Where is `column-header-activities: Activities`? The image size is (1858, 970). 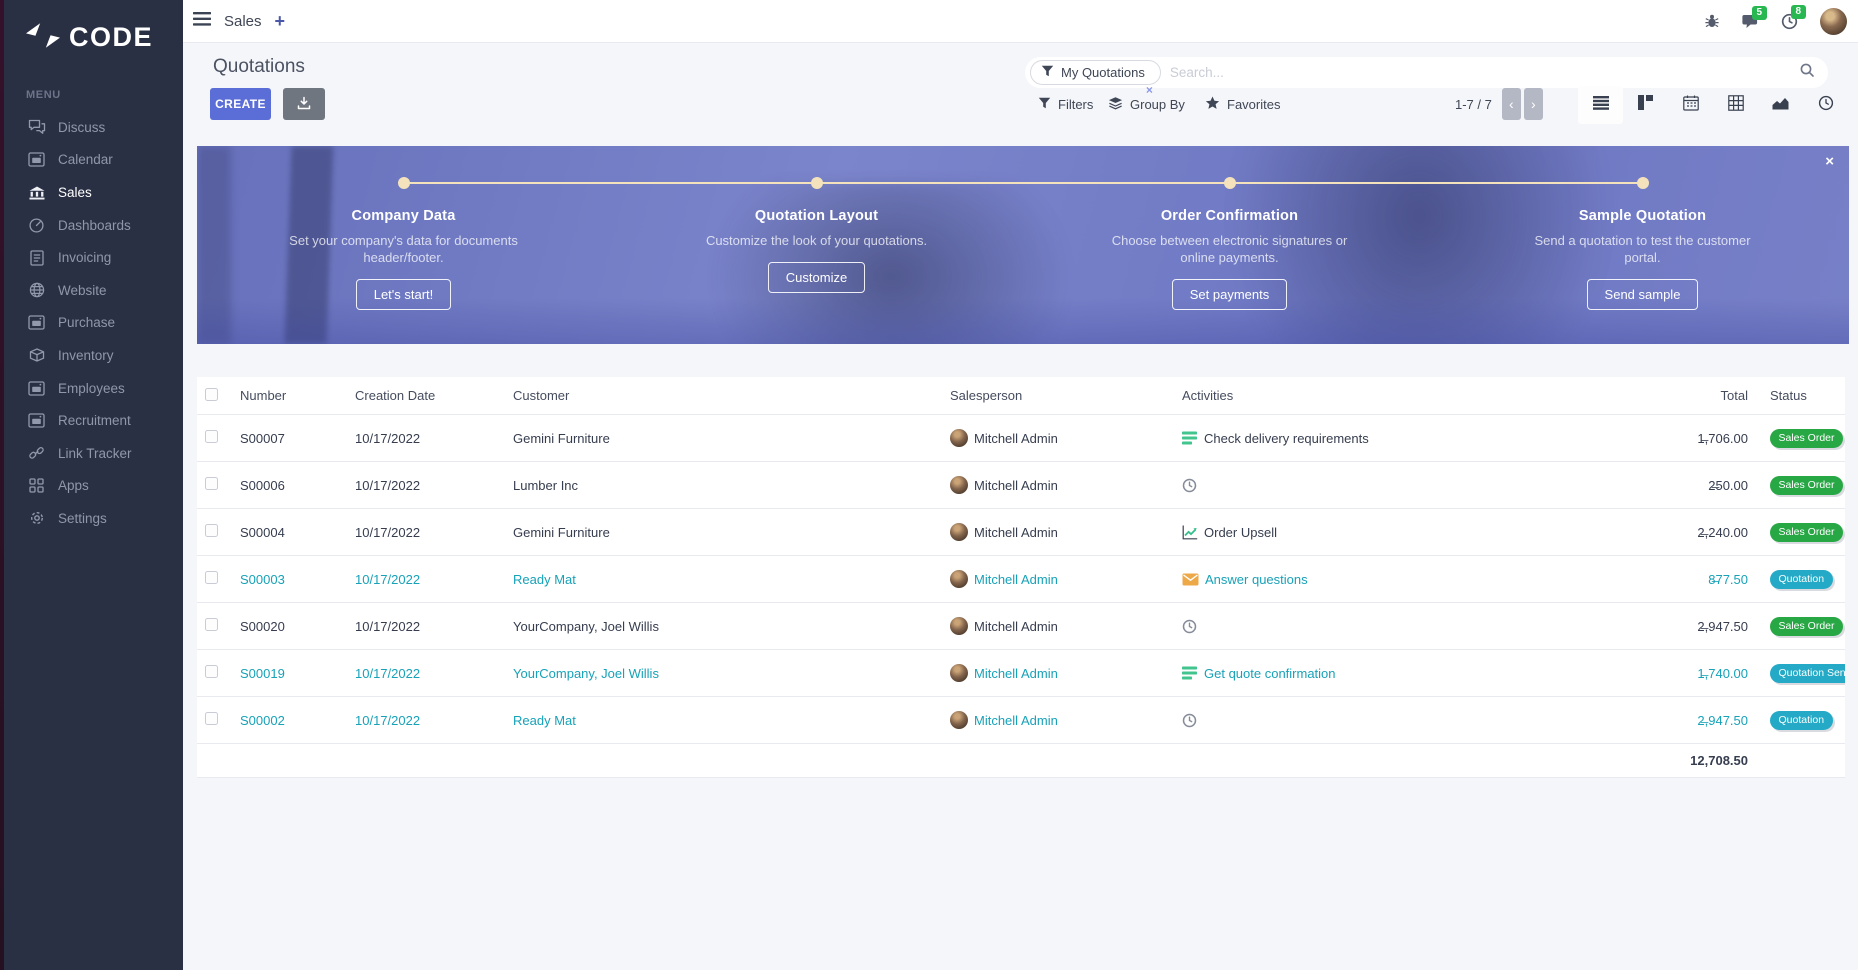
column-header-activities: Activities is located at coordinates (1208, 395).